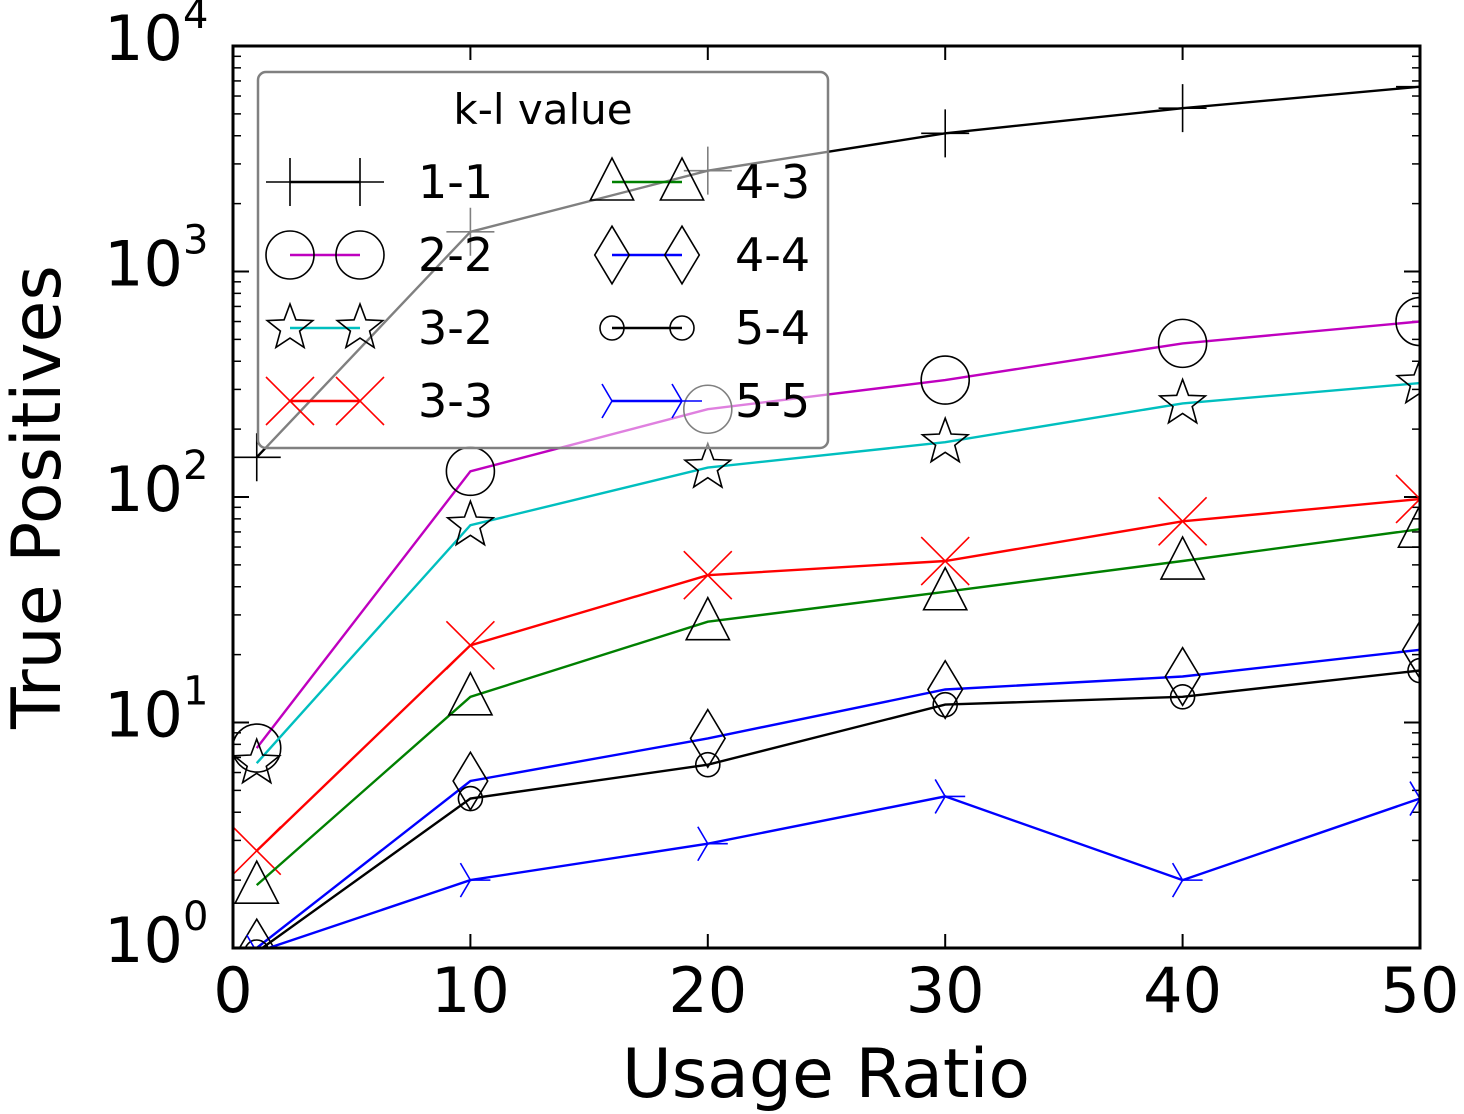 The height and width of the screenshot is (1114, 1464). I want to click on legend-label: 1-1, so click(455, 182).